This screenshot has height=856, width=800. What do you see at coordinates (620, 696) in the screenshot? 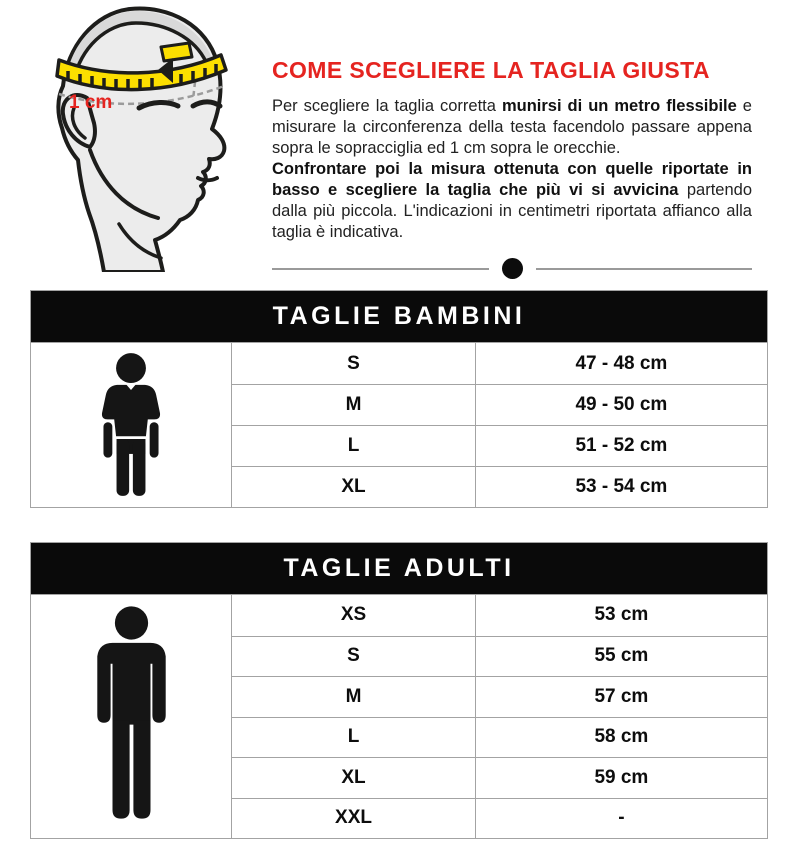
I see `size-value: 57 cm` at bounding box center [620, 696].